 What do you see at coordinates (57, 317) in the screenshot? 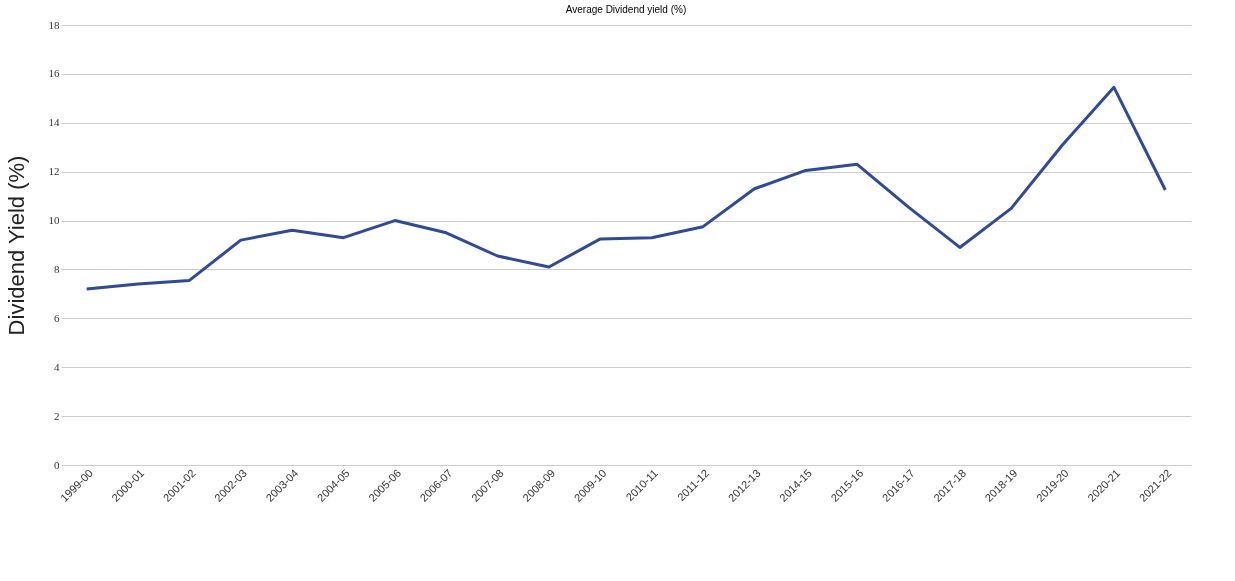
I see `y-tick-label: 6` at bounding box center [57, 317].